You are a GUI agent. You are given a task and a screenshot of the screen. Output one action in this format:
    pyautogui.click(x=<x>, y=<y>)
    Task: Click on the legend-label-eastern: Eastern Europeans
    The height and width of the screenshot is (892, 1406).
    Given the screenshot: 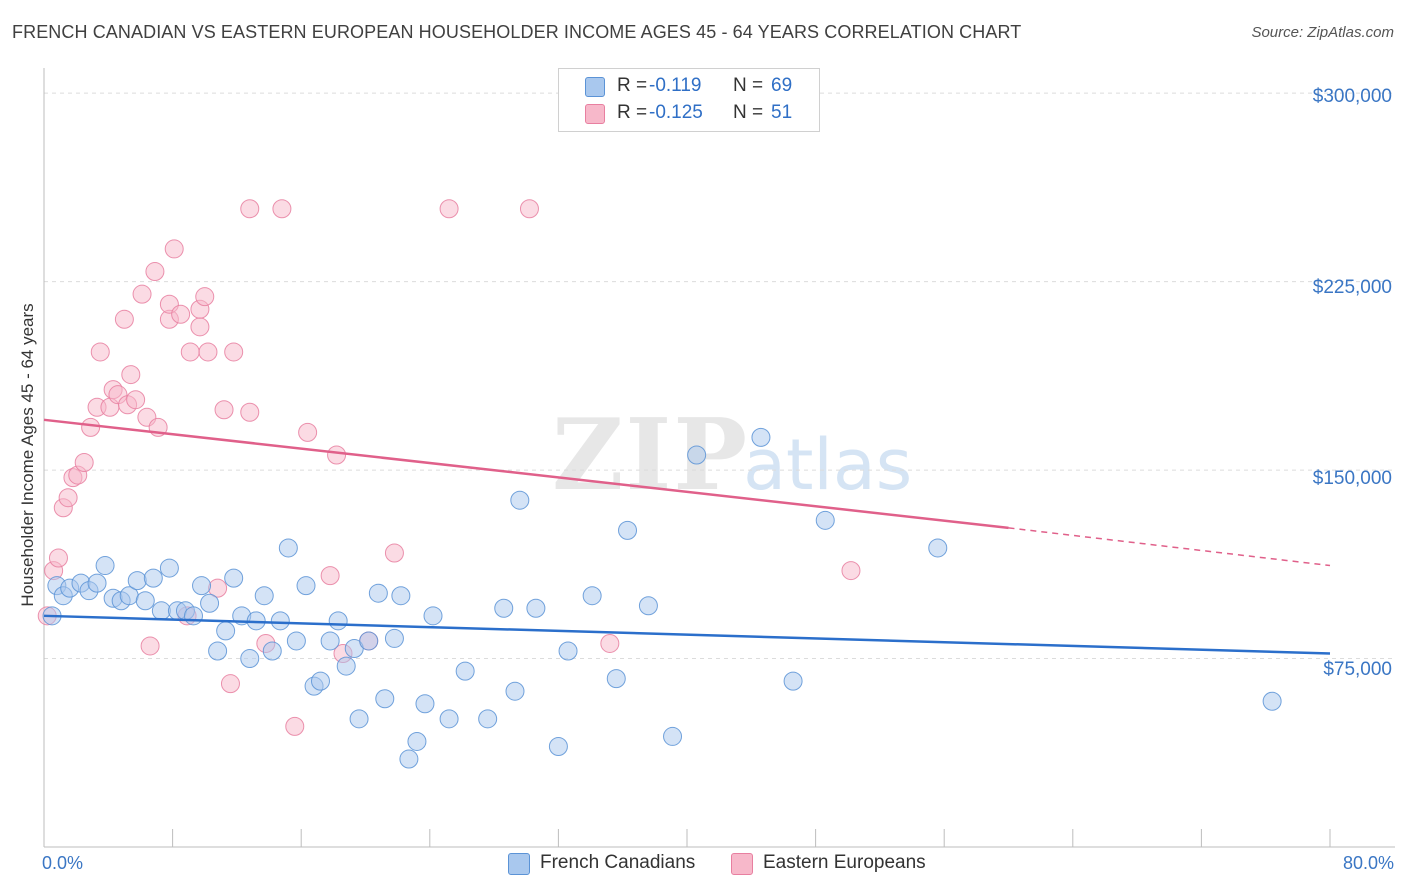 What is the action you would take?
    pyautogui.click(x=844, y=862)
    